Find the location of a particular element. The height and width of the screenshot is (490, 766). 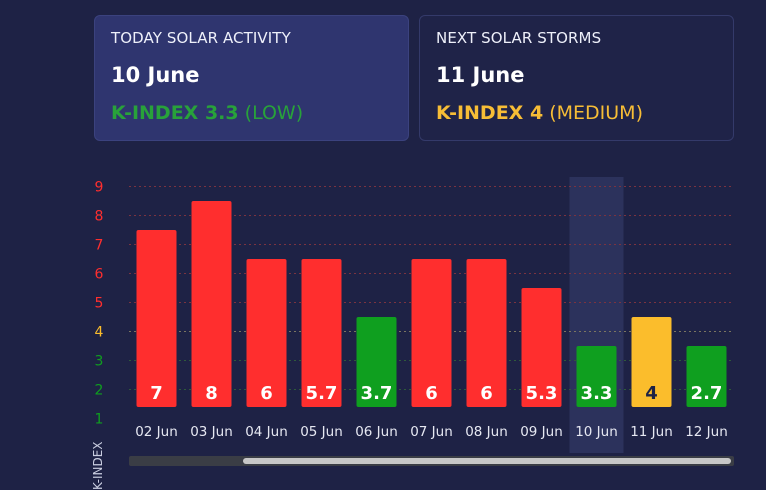

bar-10-jun is located at coordinates (596, 376).